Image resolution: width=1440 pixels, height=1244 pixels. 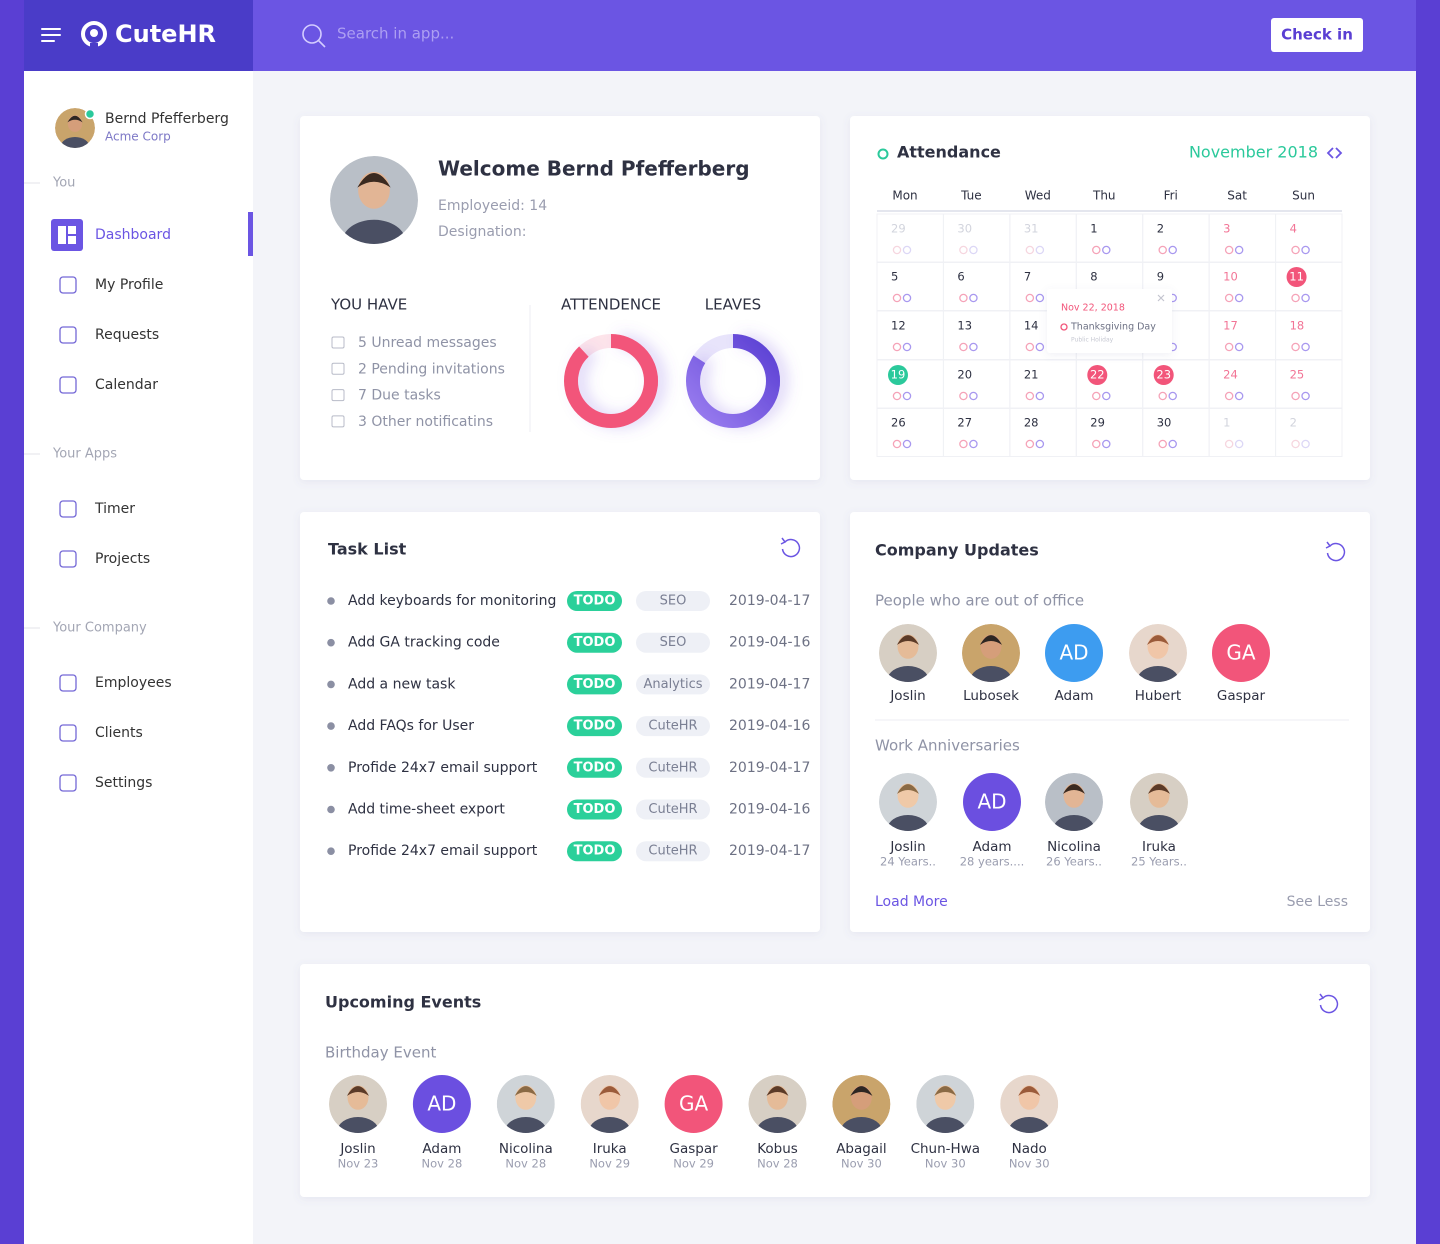 I want to click on donut-label: ATTENDENCE, so click(x=611, y=305).